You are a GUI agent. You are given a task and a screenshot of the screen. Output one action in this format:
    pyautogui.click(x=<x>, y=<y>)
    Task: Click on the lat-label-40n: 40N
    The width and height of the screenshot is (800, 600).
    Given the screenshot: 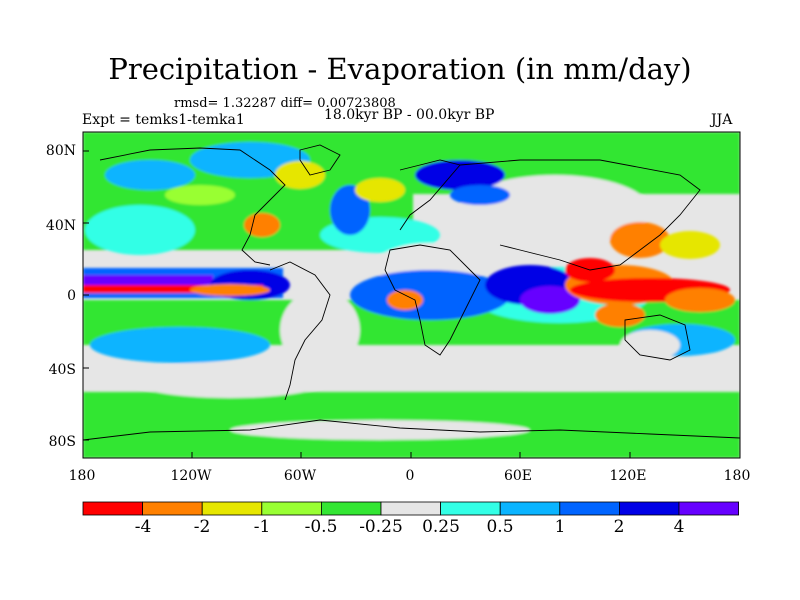 What is the action you would take?
    pyautogui.click(x=60, y=226)
    